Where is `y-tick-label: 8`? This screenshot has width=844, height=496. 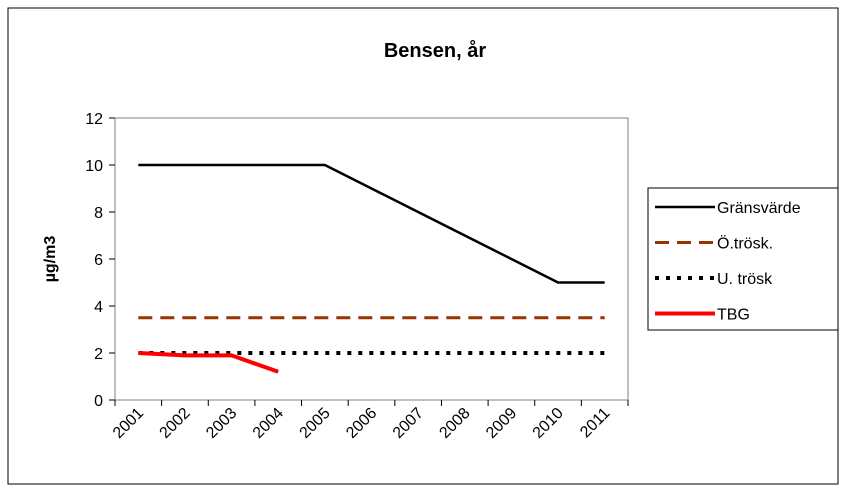
y-tick-label: 8 is located at coordinates (98, 213).